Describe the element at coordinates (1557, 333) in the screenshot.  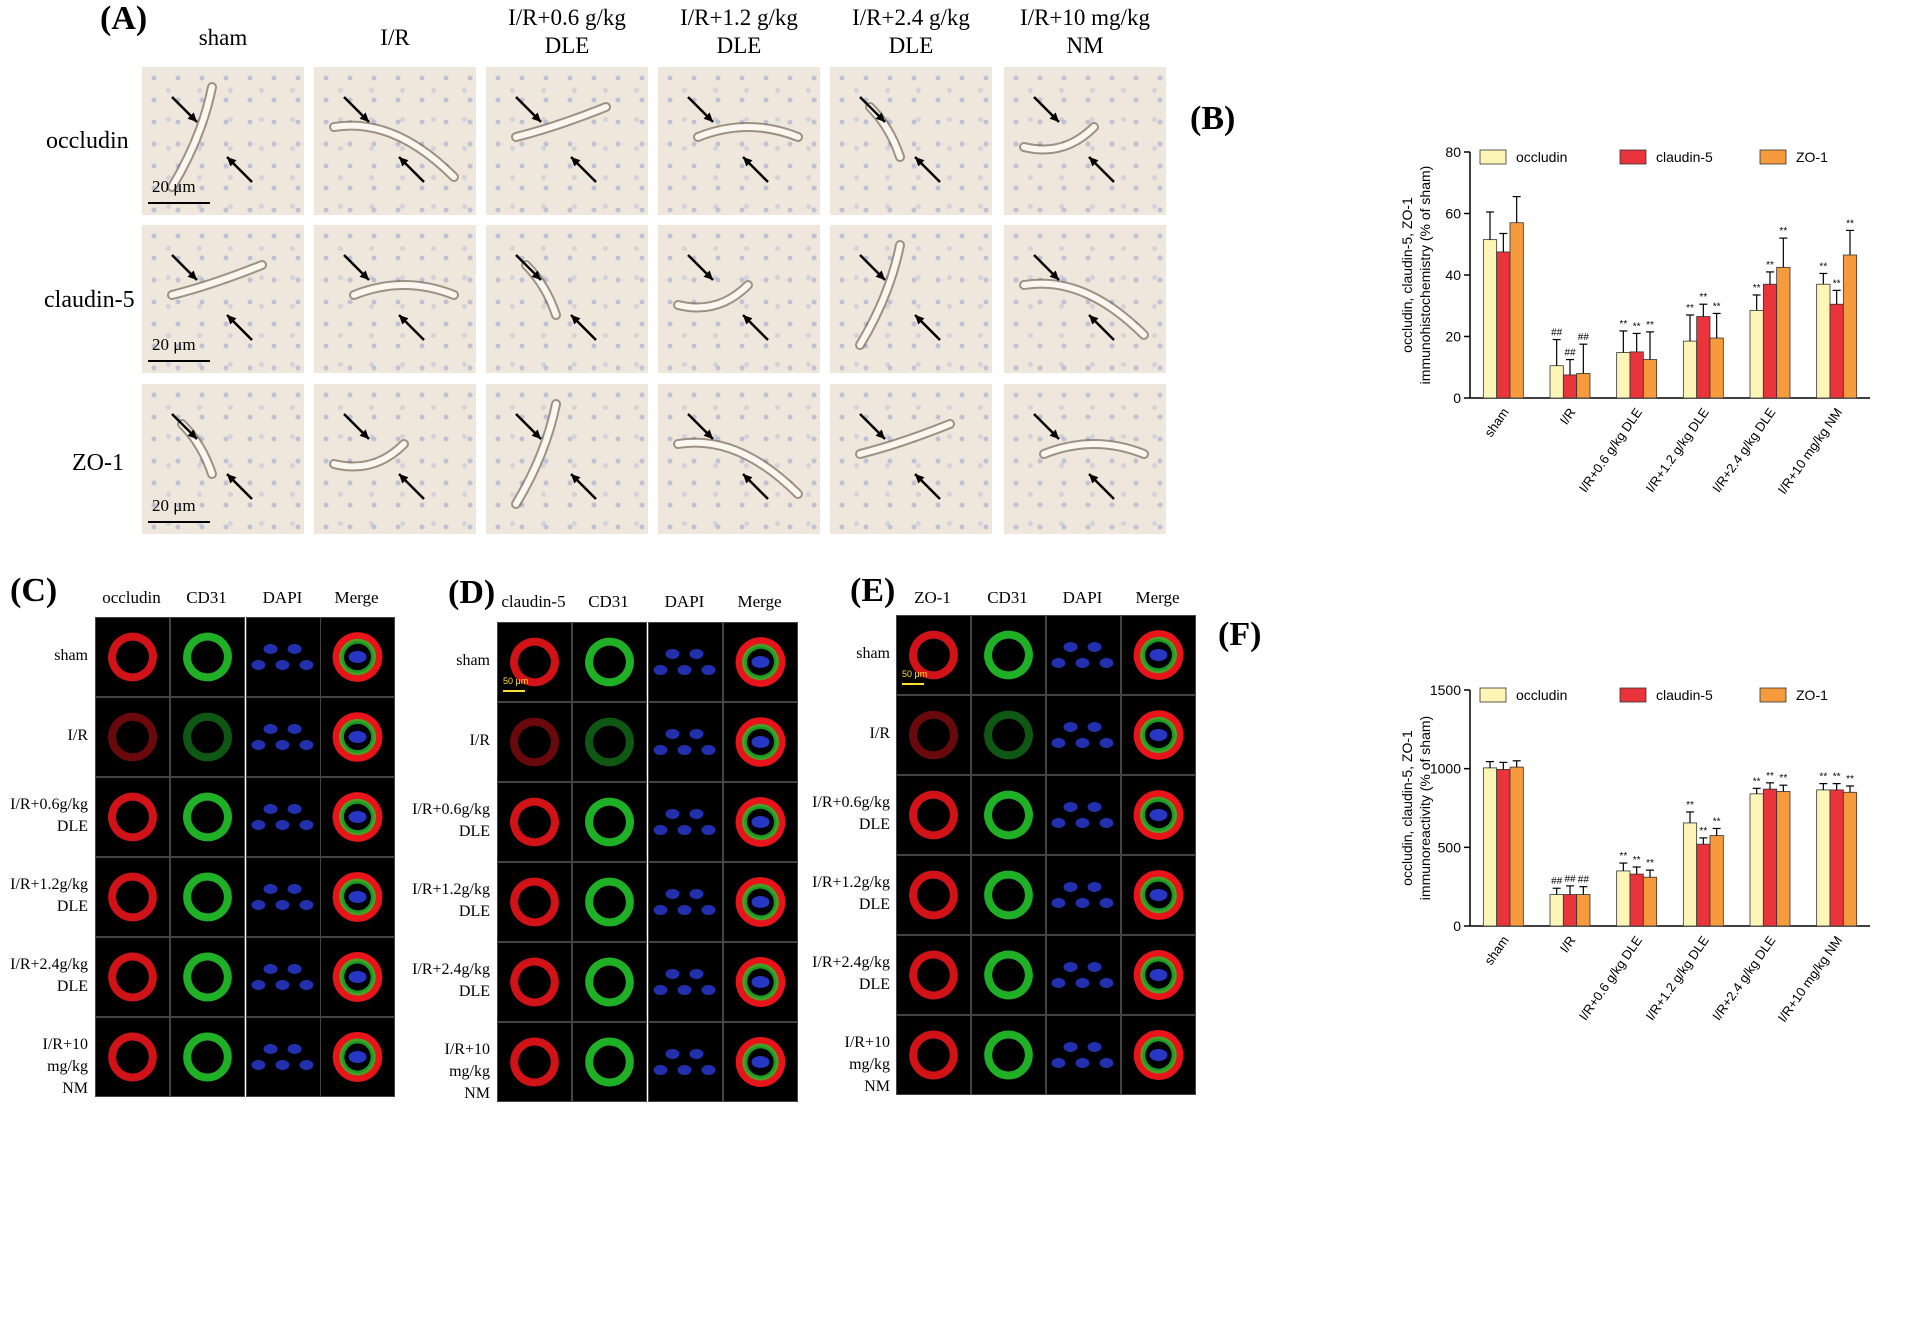
I see `significance-label: ##` at that location.